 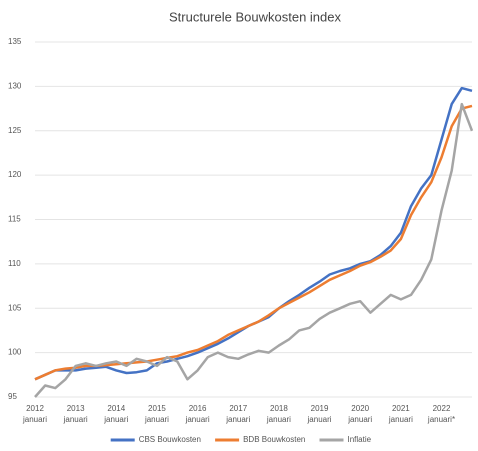 I want to click on y-tick-label: 110, so click(x=14, y=263).